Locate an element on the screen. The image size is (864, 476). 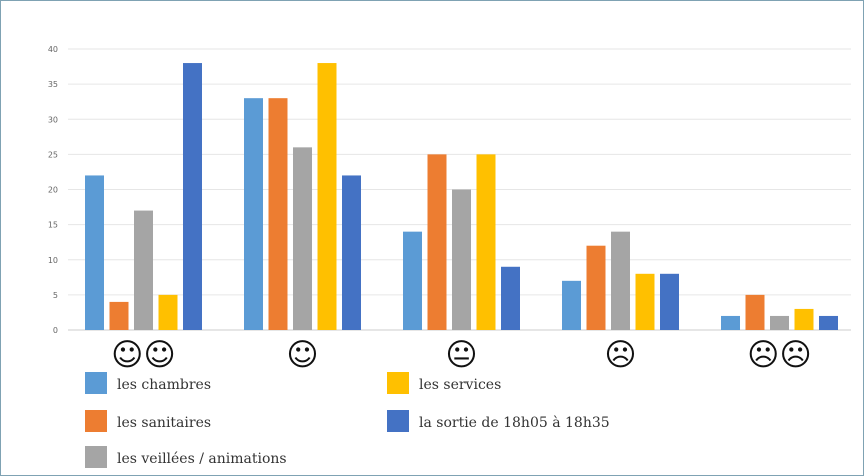
y-tick-label: 10 is located at coordinates (53, 260).